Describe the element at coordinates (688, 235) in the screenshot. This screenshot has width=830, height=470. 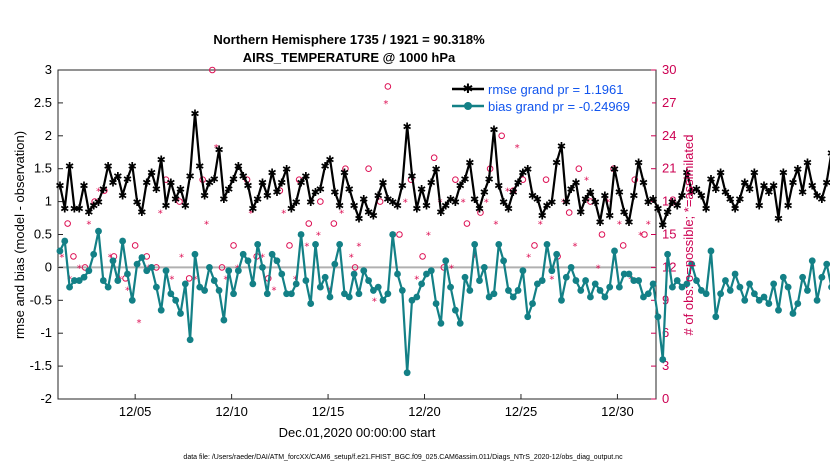
I see `y2-axis-label: # of obs: o=possible; *=assimilated` at that location.